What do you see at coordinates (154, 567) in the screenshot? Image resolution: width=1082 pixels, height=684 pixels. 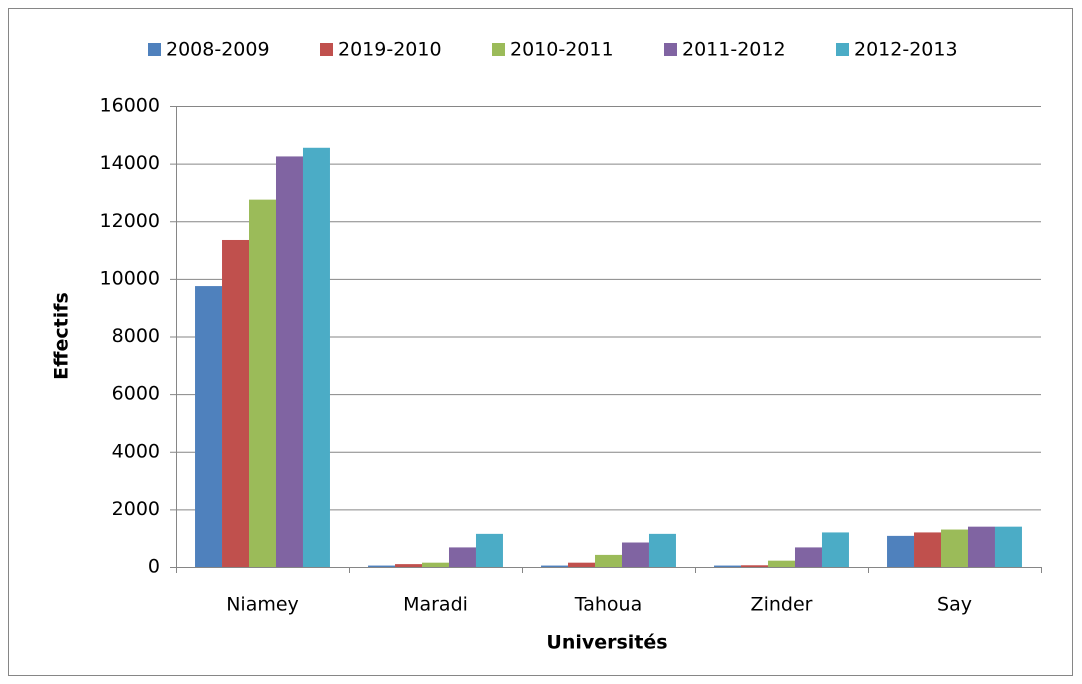 I see `y-tick-label: 0` at bounding box center [154, 567].